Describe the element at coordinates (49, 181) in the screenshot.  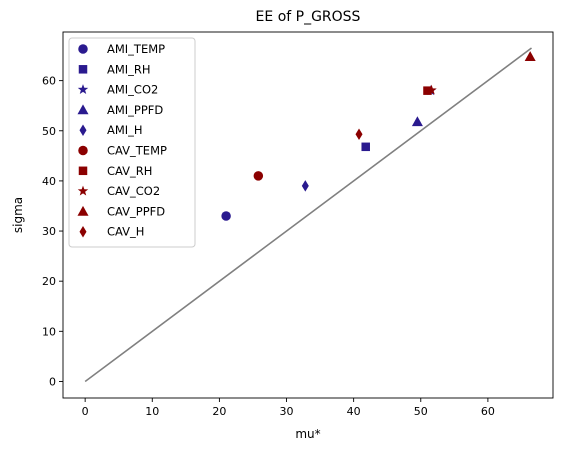
I see `y-tick-label: 40` at that location.